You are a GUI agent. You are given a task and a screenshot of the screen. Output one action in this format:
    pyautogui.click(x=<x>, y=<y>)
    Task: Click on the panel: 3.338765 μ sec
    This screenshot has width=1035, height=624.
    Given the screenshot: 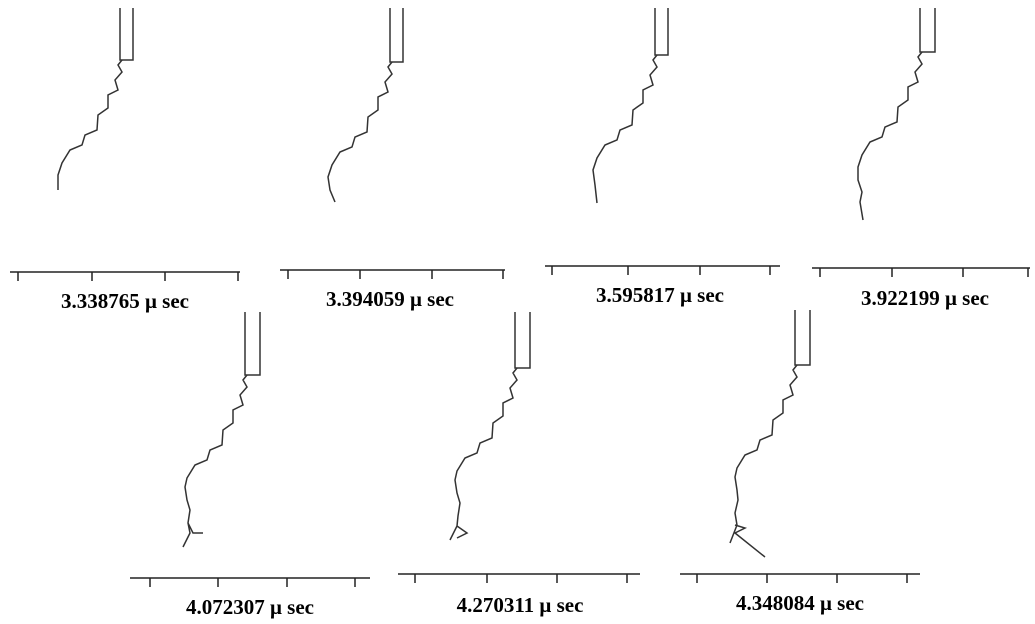 What is the action you would take?
    pyautogui.click(x=125, y=160)
    